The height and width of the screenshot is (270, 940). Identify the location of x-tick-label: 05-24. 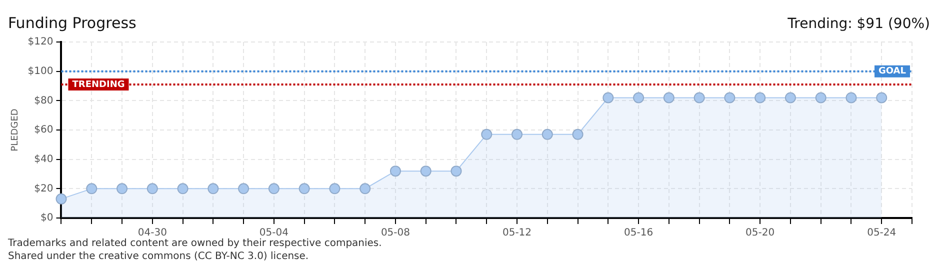
(881, 233).